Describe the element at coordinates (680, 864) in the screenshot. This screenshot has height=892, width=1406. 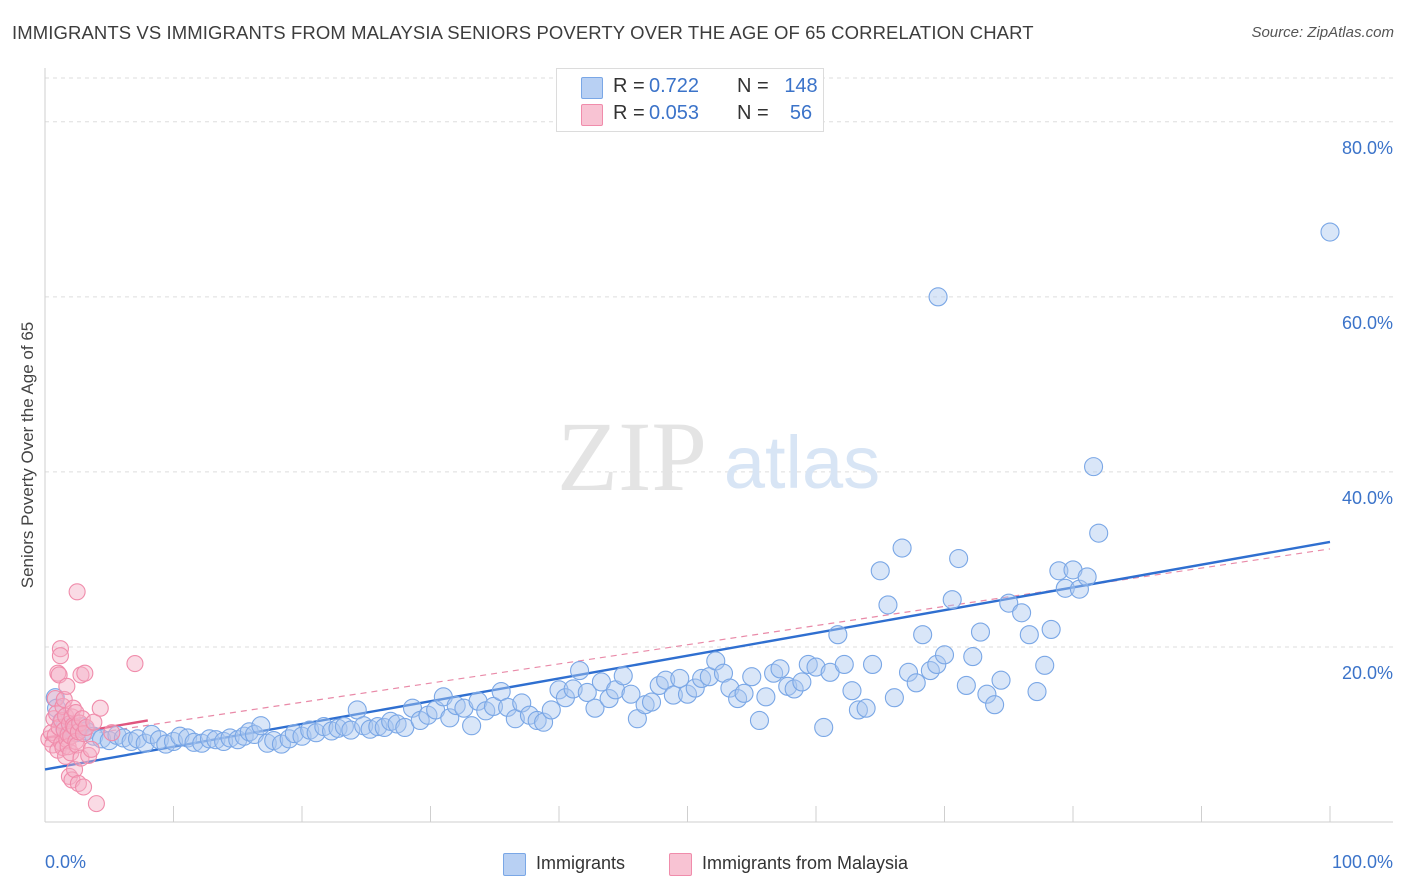
I see `bottom-legend-swatch-malaysia` at that location.